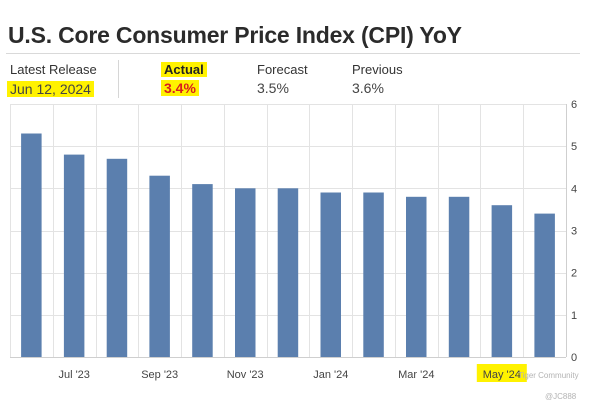 The image size is (589, 409). Describe the element at coordinates (52, 79) in the screenshot. I see `latest-release-stat: Latest Release Jun 12, 2024` at that location.